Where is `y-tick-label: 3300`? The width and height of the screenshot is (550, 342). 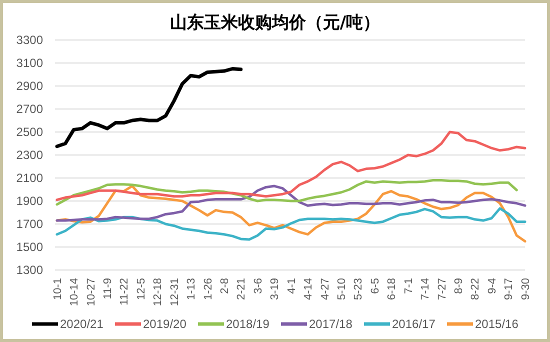 y-tick-label: 3300 is located at coordinates (30, 40).